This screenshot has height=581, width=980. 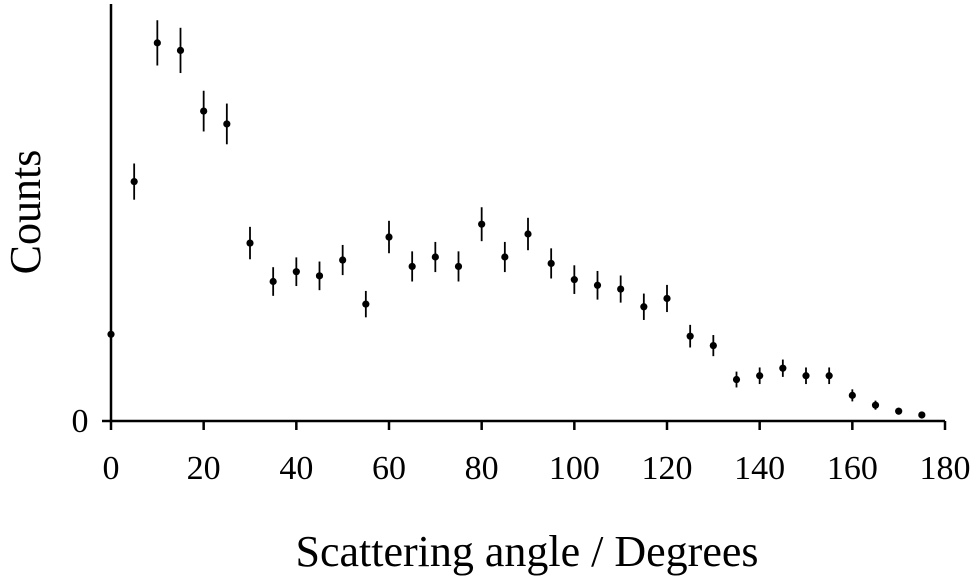 I want to click on x-tick-label: 80, so click(x=482, y=468).